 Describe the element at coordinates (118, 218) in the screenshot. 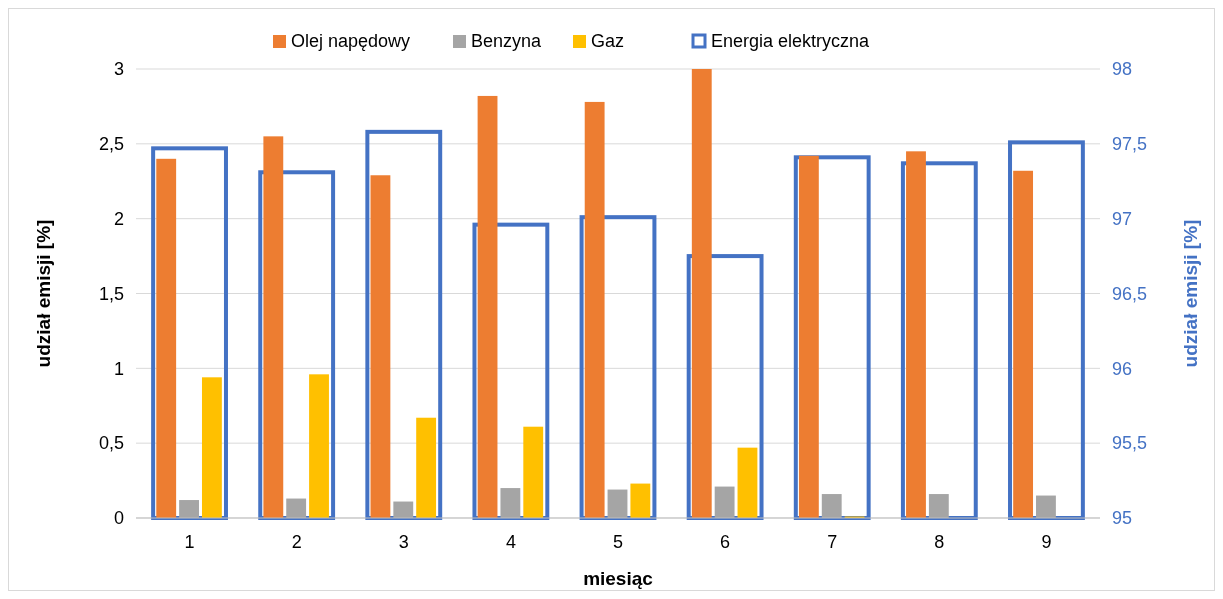

I see `y-tick-label: 2` at that location.